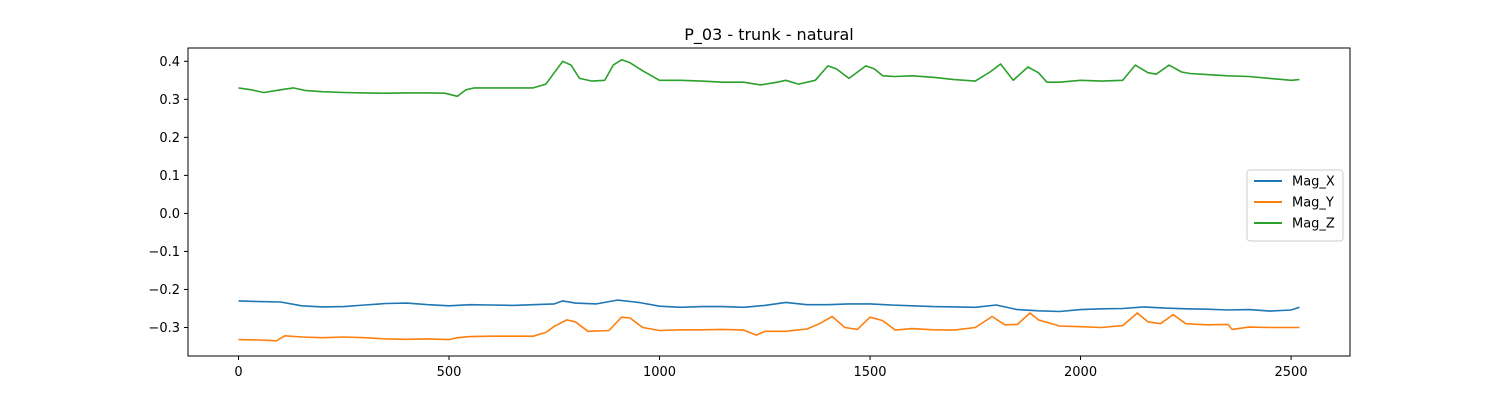 Image resolution: width=1500 pixels, height=400 pixels. Describe the element at coordinates (169, 100) in the screenshot. I see `y-tick-label: 0.3` at that location.